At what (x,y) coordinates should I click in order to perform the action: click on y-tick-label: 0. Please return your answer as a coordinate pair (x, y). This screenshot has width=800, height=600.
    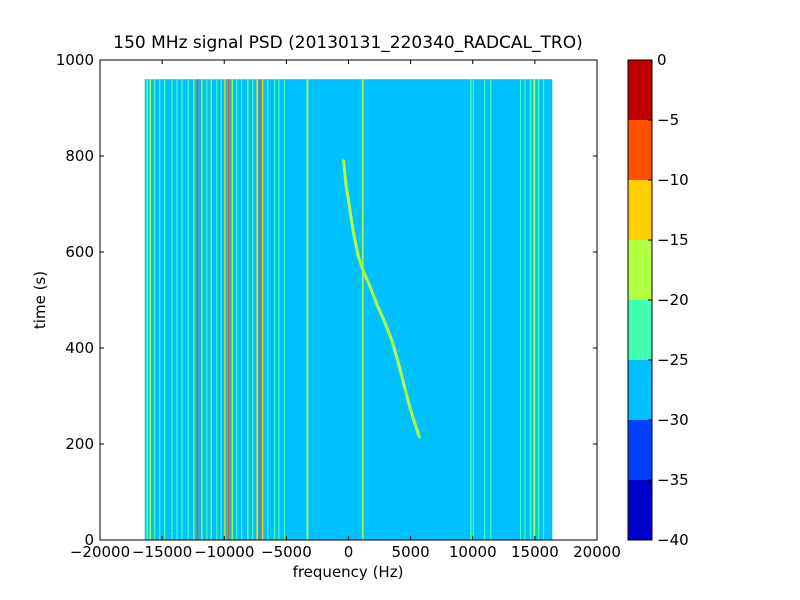
    Looking at the image, I should click on (89, 540).